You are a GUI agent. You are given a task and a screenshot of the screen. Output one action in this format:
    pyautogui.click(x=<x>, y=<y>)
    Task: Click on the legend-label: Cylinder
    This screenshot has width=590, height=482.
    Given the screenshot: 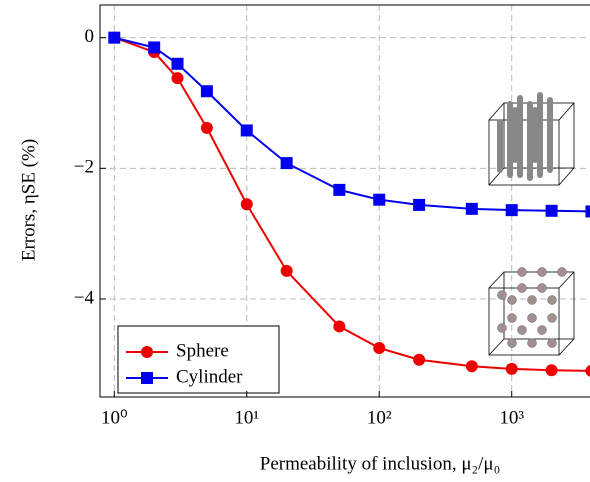 What is the action you would take?
    pyautogui.click(x=209, y=376)
    